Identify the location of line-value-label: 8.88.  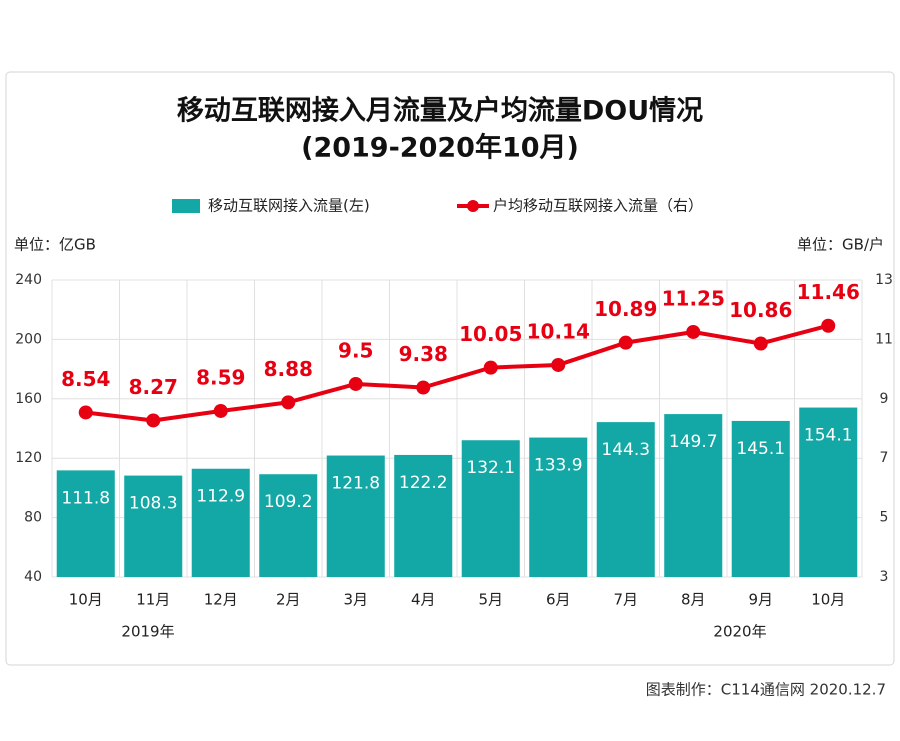
(288, 369).